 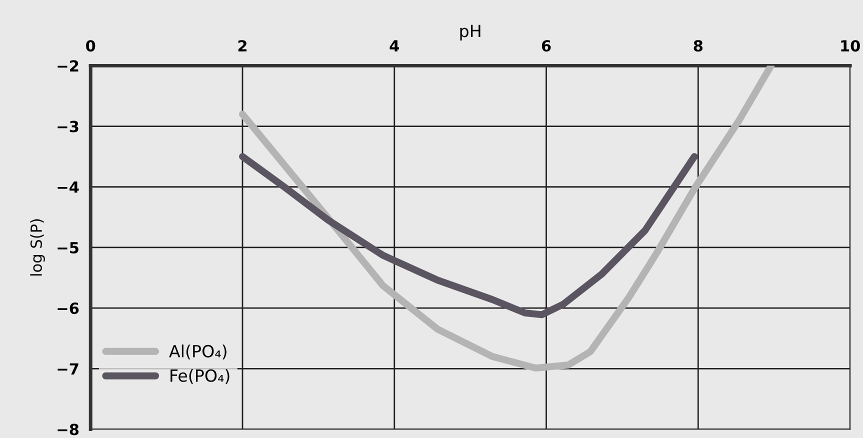 I want to click on x-tick-label: 2, so click(x=242, y=46).